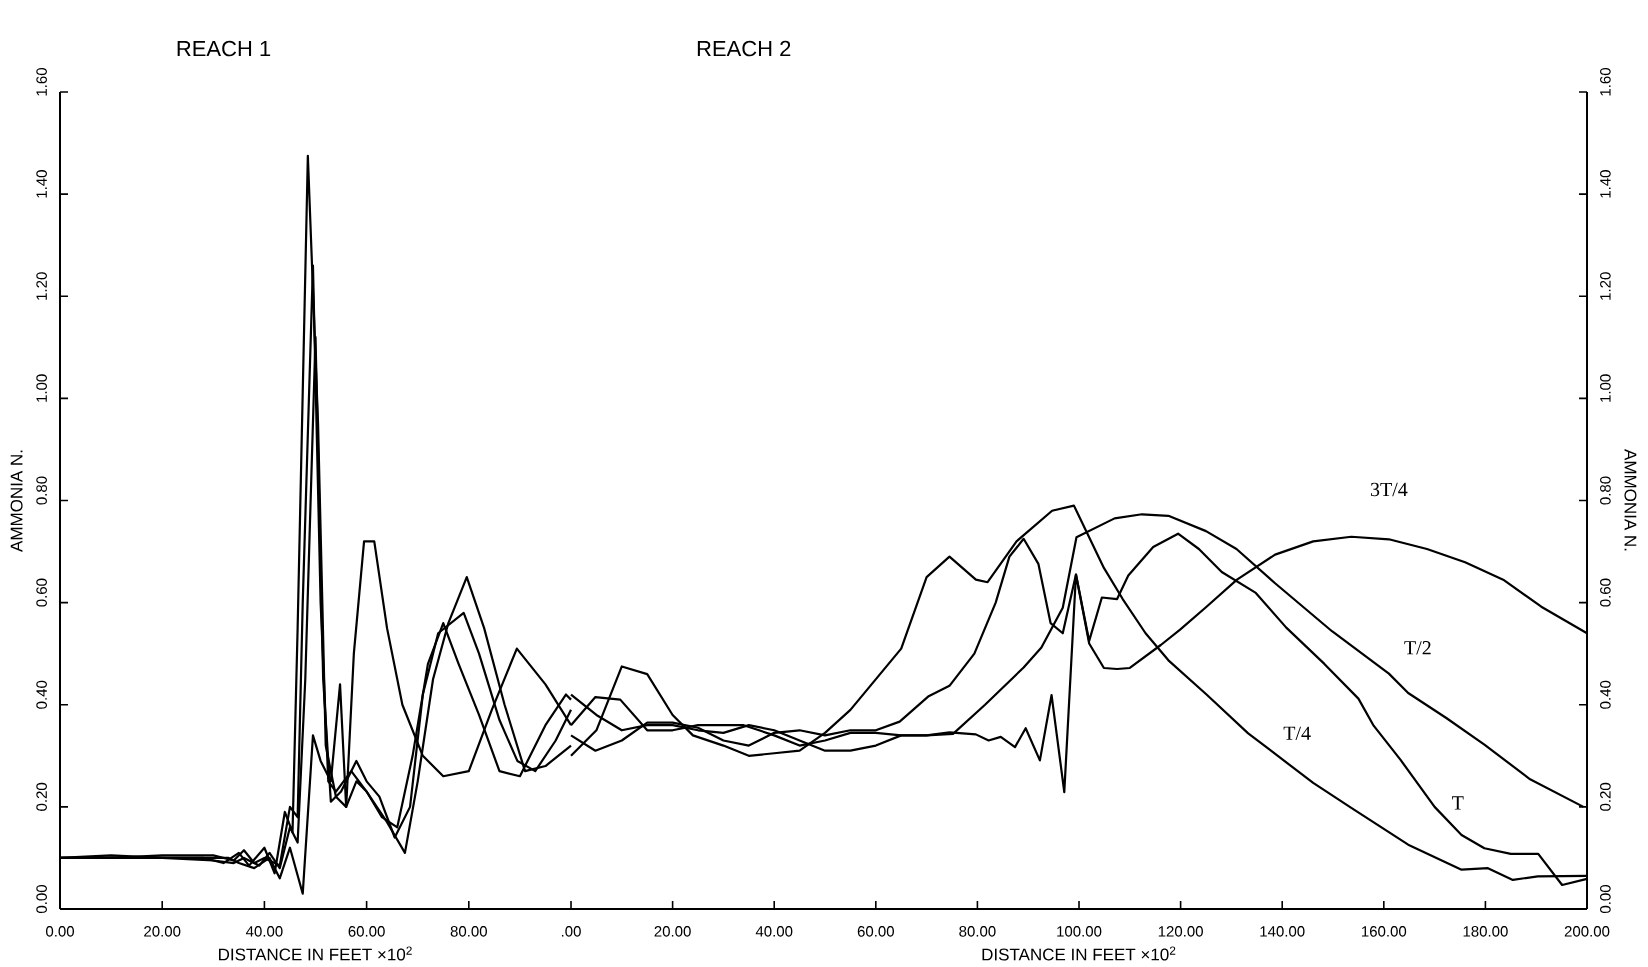 The height and width of the screenshot is (967, 1648). Describe the element at coordinates (60, 931) in the screenshot. I see `x-tick-label: 0.00` at that location.